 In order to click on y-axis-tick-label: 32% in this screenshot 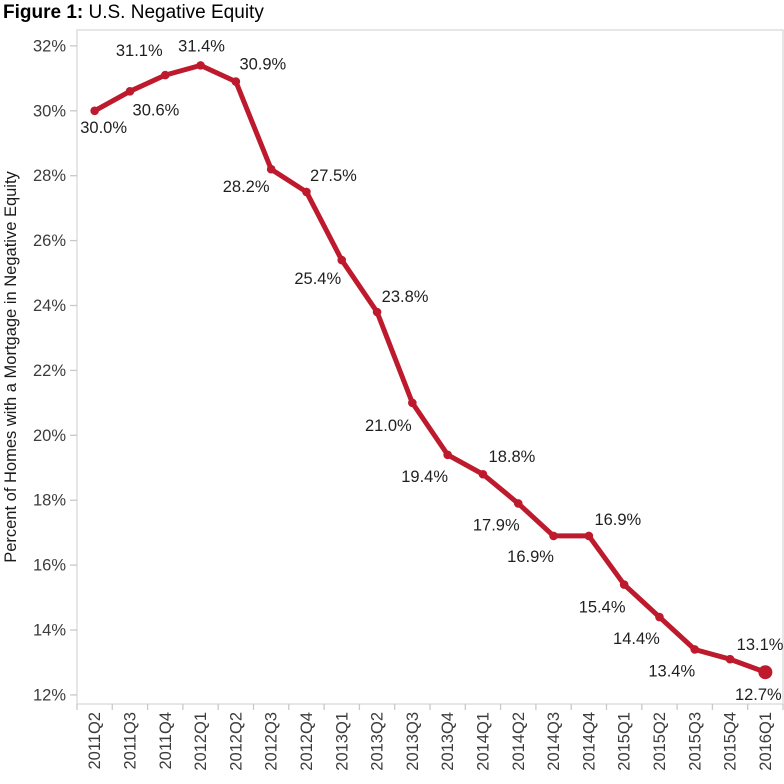, I will do `click(49, 46)`.